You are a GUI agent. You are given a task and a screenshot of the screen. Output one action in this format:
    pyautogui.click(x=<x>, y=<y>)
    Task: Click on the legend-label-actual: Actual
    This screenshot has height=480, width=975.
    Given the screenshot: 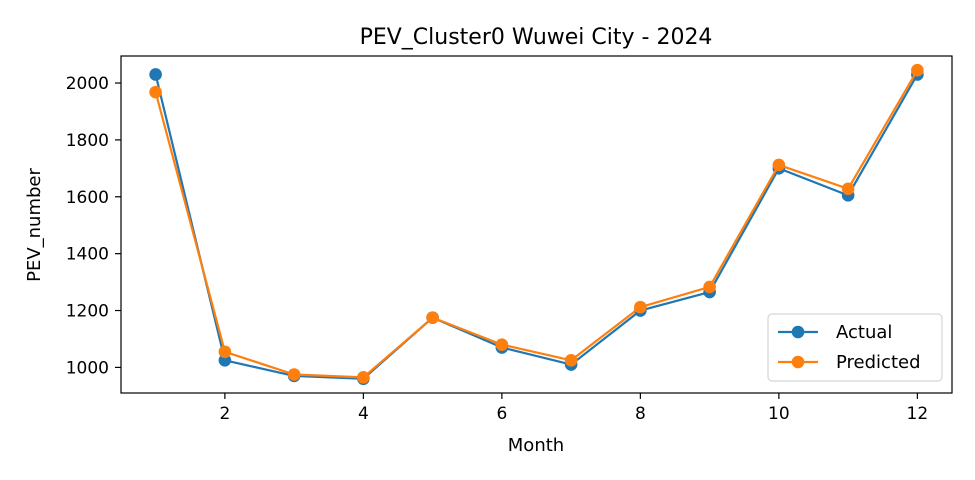 What is the action you would take?
    pyautogui.click(x=864, y=332)
    